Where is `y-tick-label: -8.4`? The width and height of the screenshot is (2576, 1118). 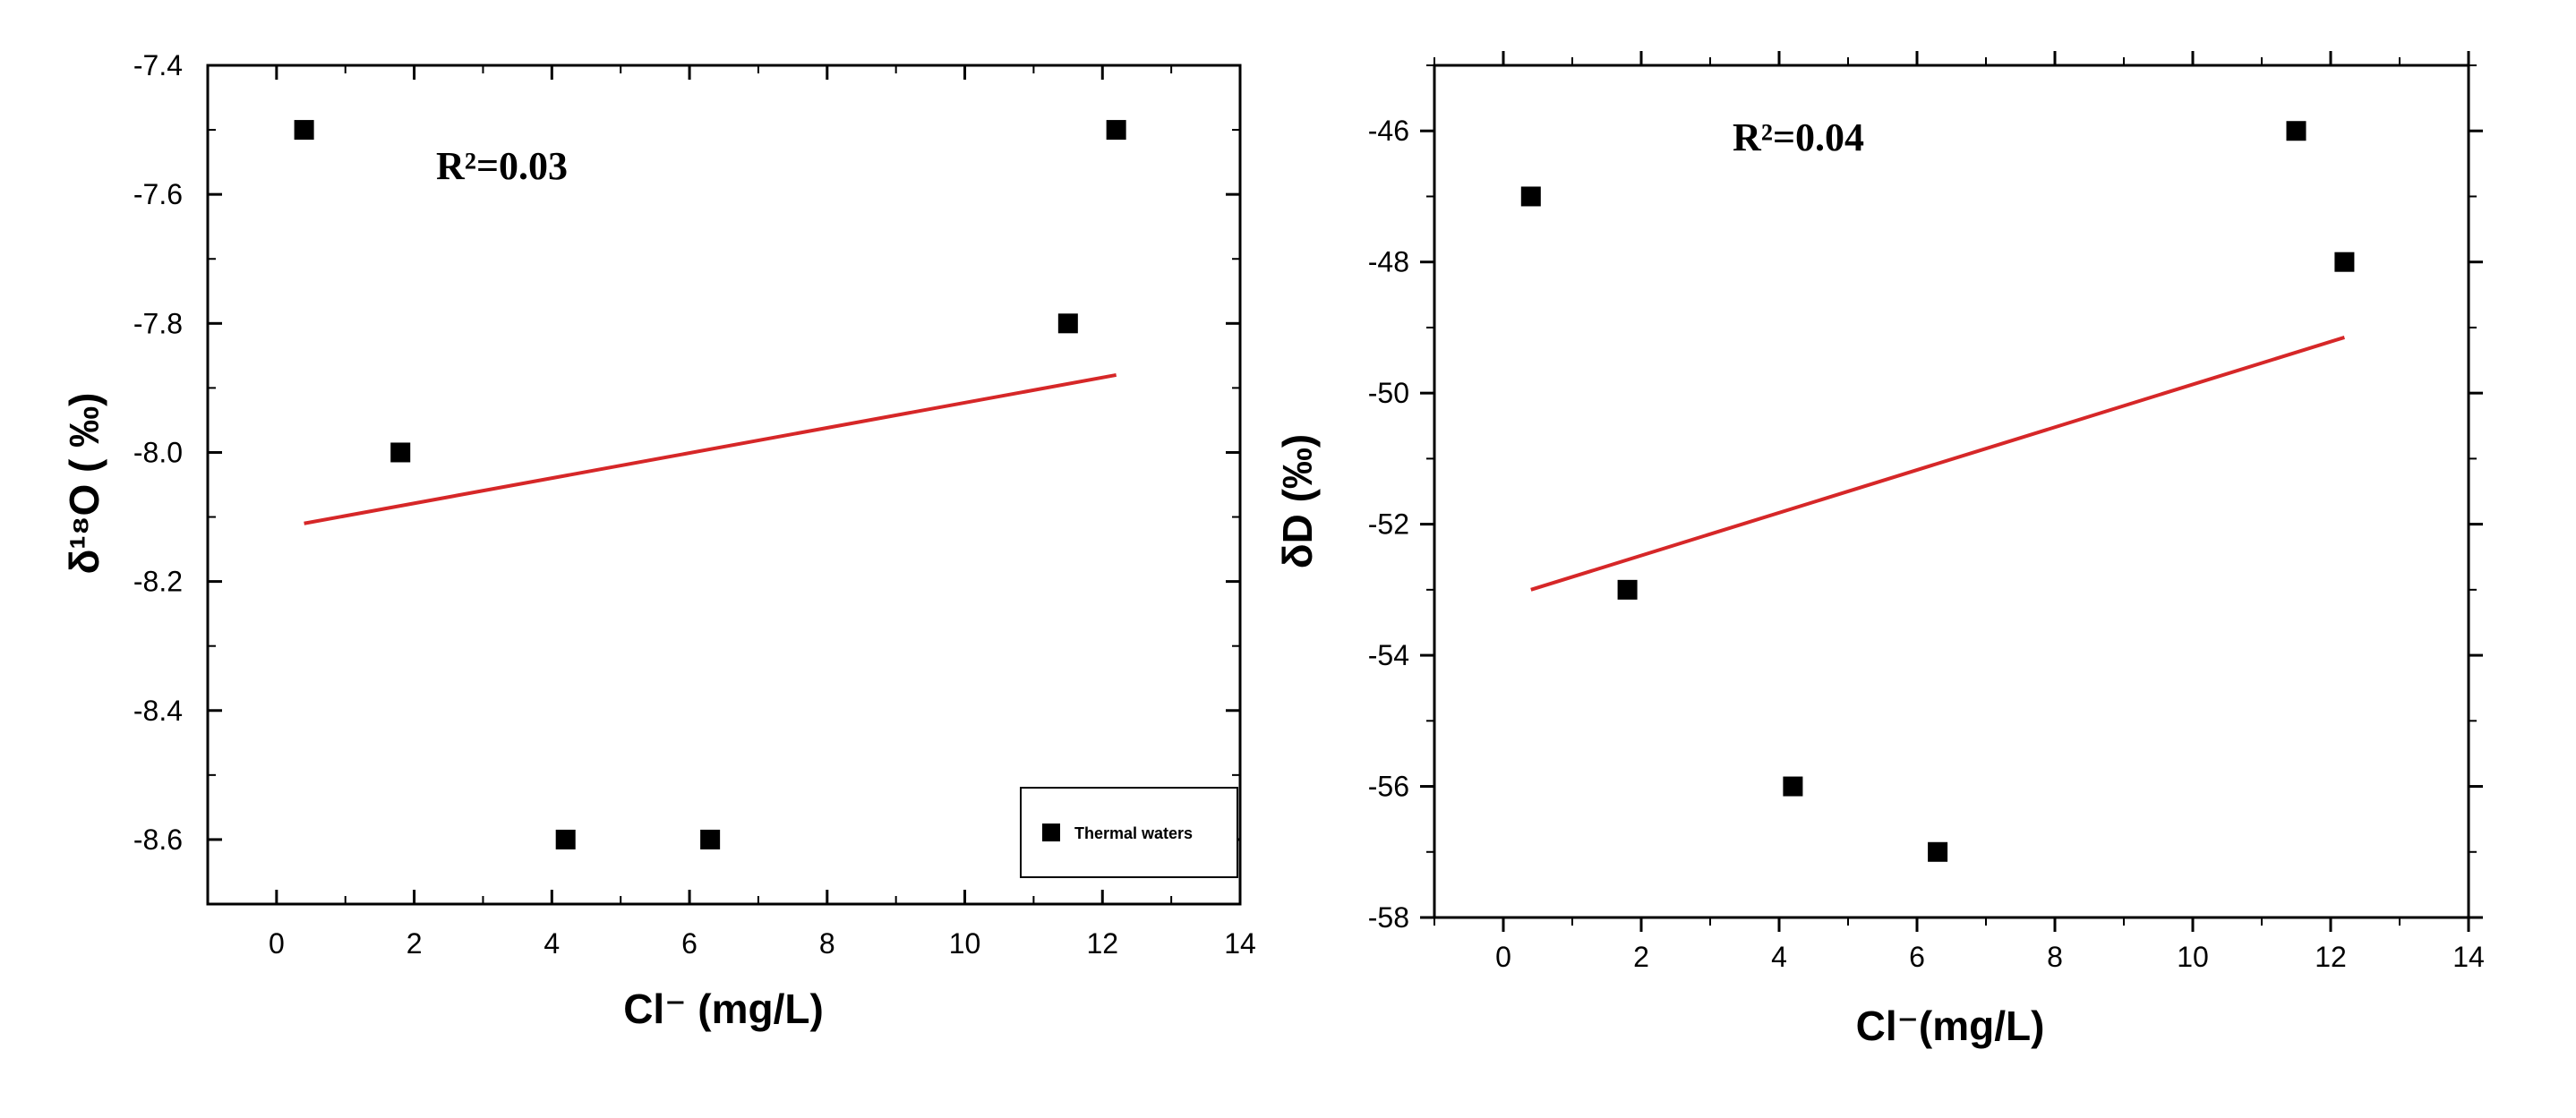 y-tick-label: -8.4 is located at coordinates (158, 711).